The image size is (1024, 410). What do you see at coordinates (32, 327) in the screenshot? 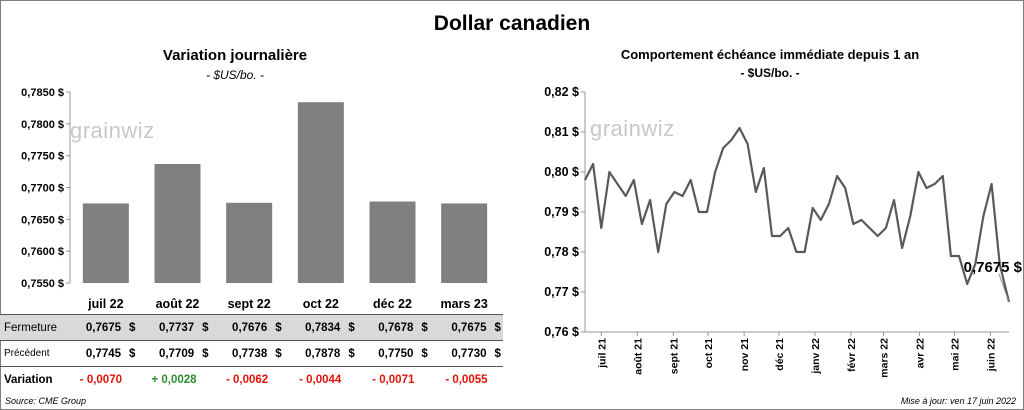
I see `row-label: Fermeture` at bounding box center [32, 327].